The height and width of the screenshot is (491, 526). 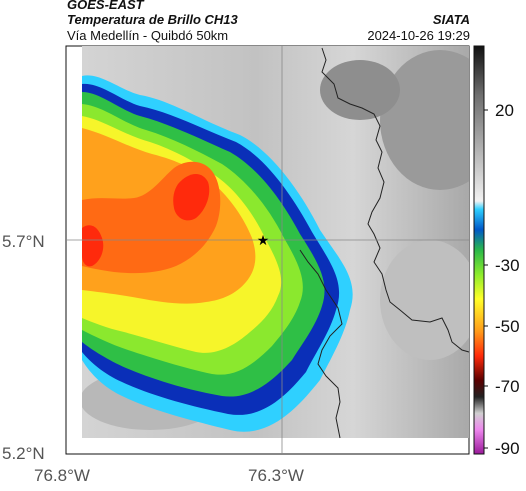 I want to click on product-title: Temperatura de Brillo CH13, so click(x=152, y=19).